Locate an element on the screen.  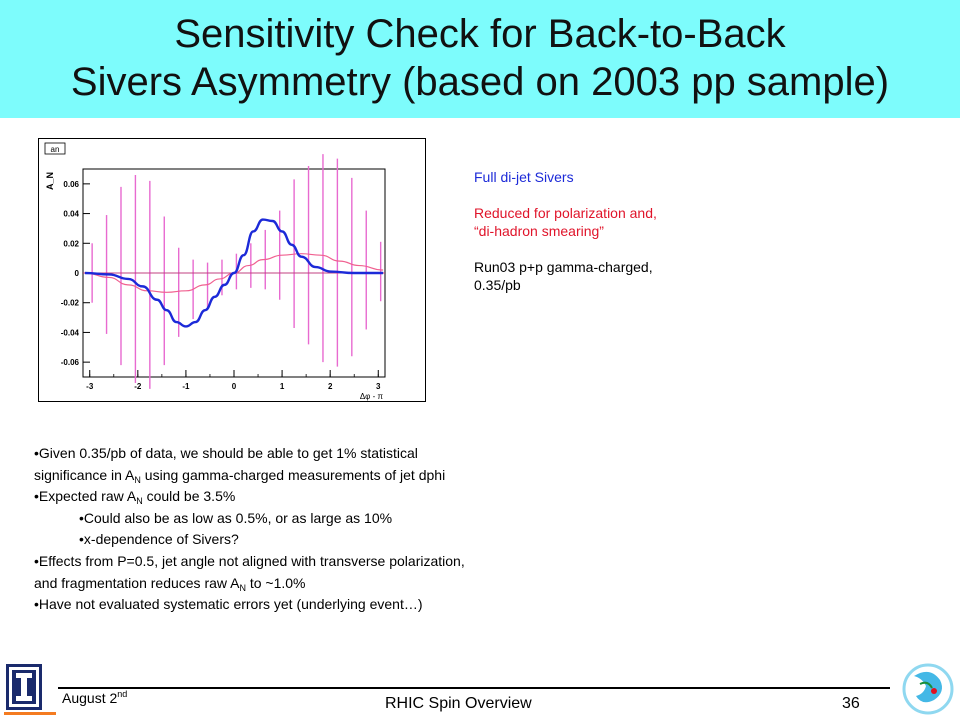
hist-name-label: an is located at coordinates (55, 149).